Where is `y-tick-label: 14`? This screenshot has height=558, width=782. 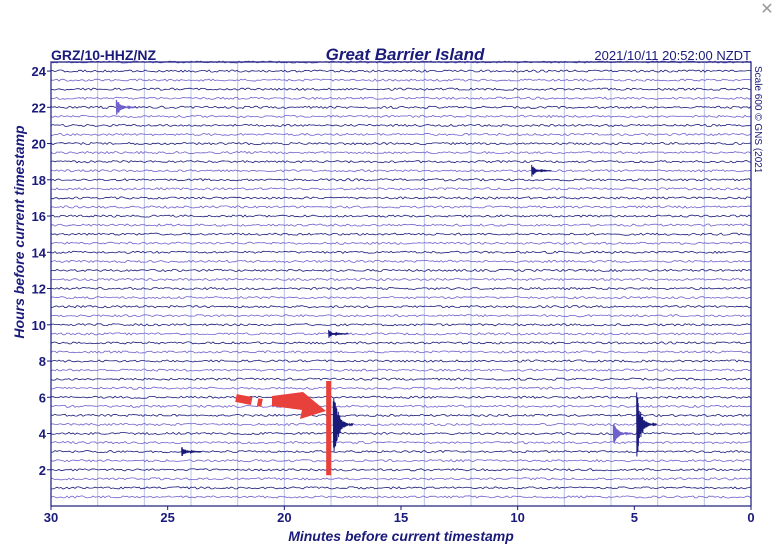 y-tick-label: 14 is located at coordinates (39, 252).